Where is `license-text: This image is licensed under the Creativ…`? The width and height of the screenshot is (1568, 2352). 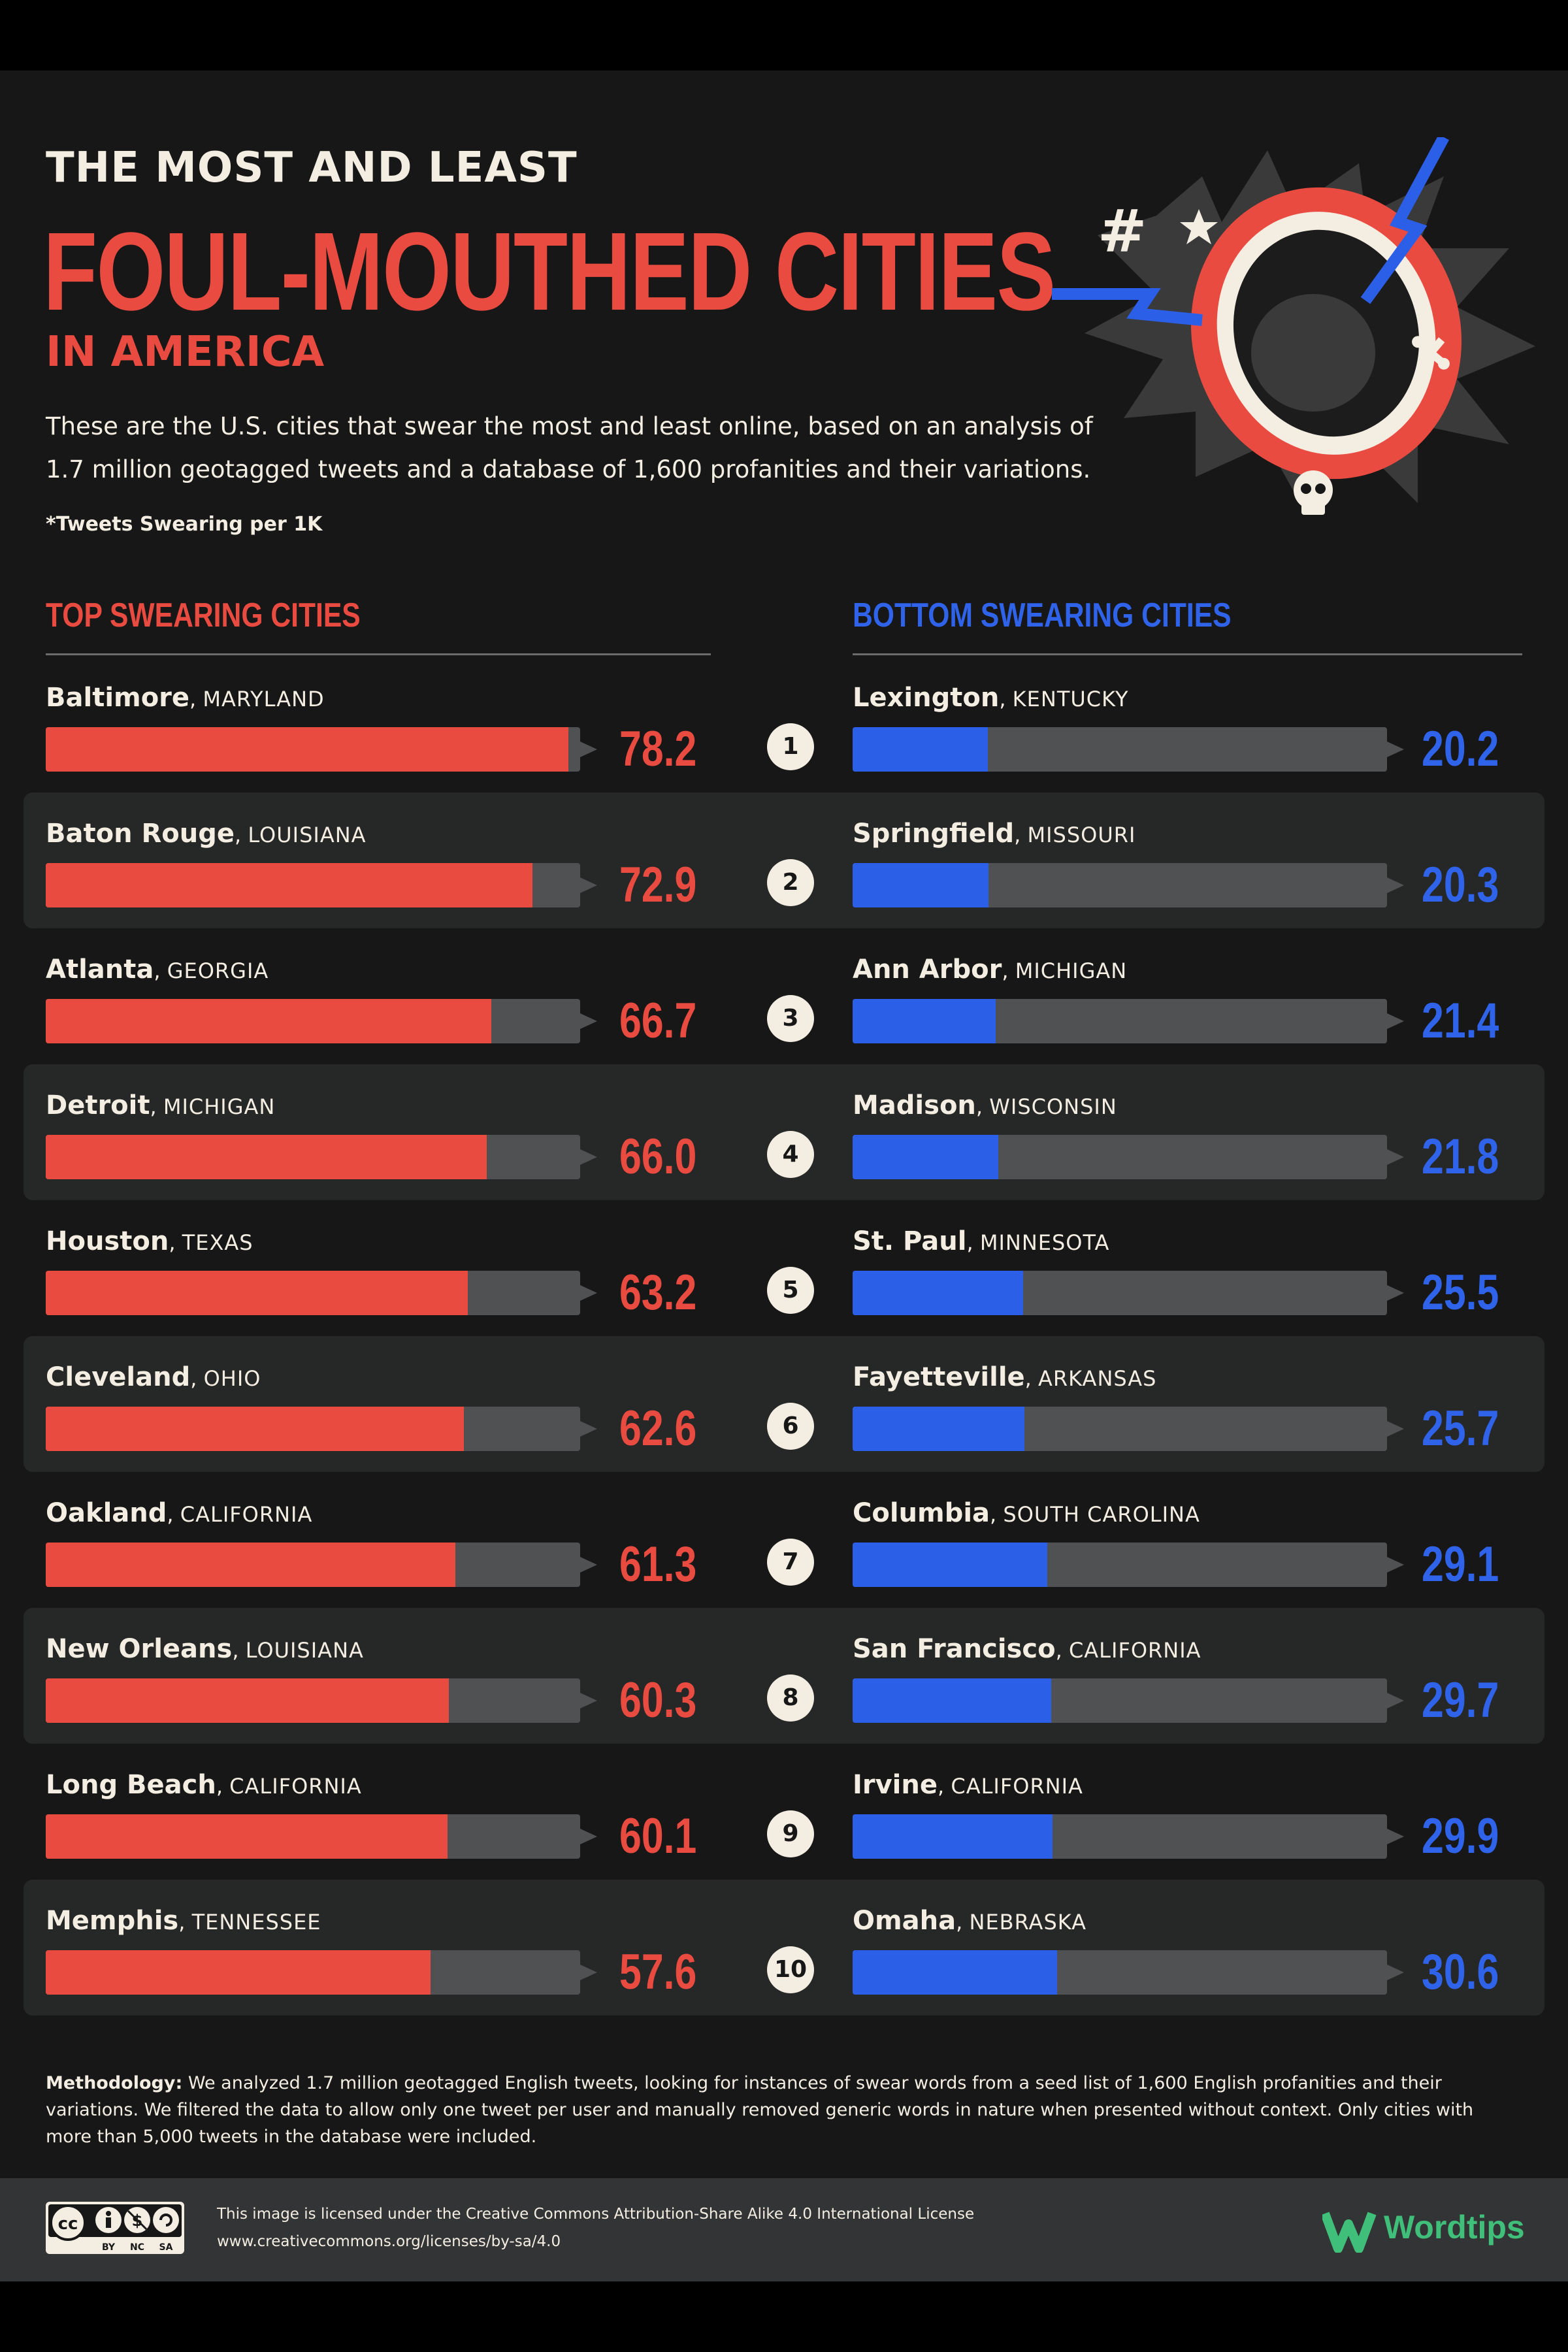 license-text: This image is licensed under the Creativ… is located at coordinates (596, 2214).